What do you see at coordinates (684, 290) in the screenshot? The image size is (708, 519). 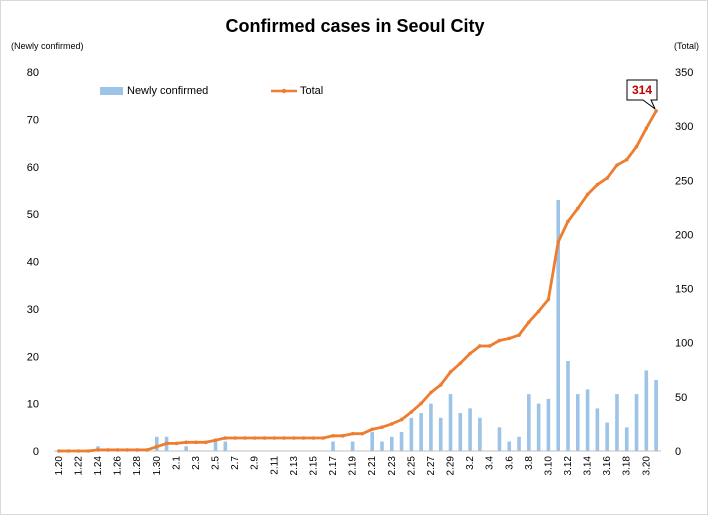 I see `y-right-tick-label: 150` at bounding box center [684, 290].